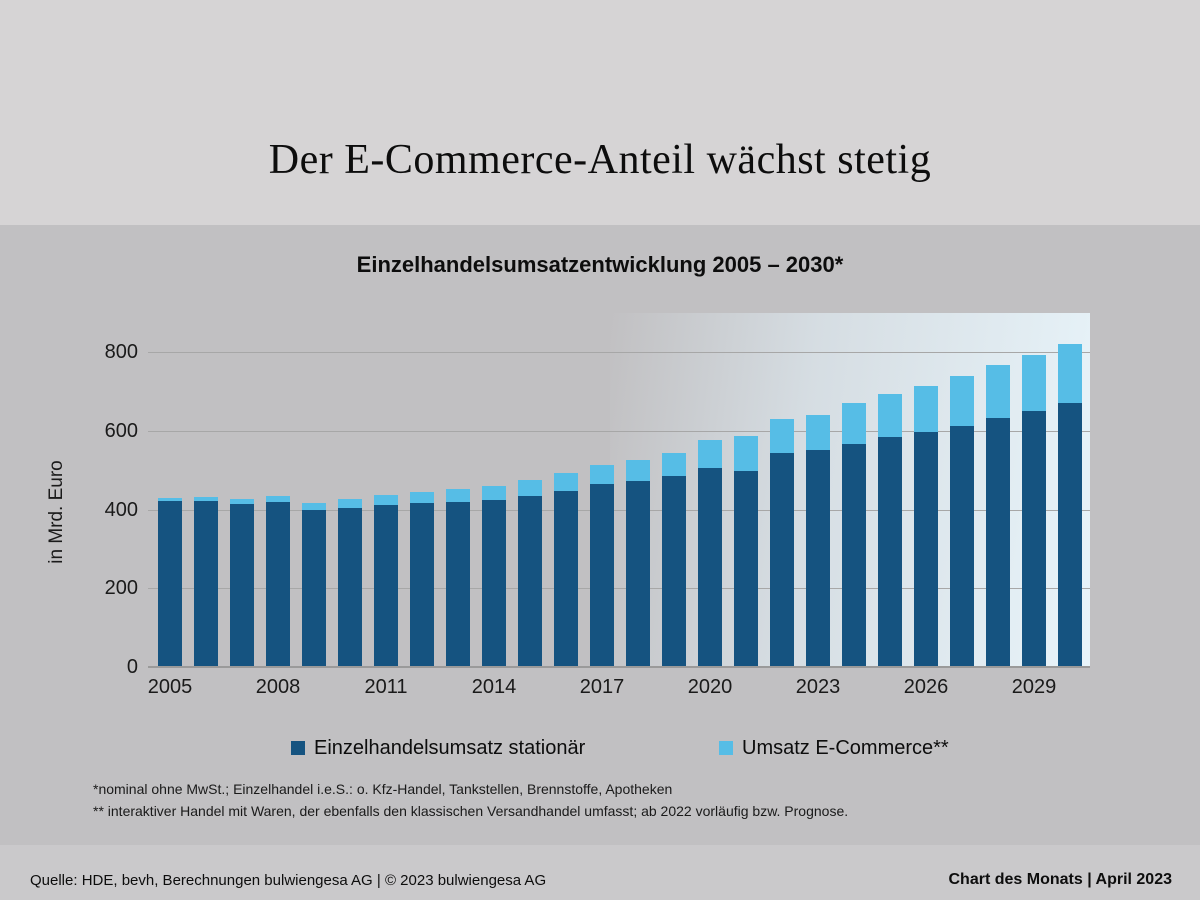 This screenshot has height=900, width=1200. I want to click on bar-2027-ecommerce, so click(962, 400).